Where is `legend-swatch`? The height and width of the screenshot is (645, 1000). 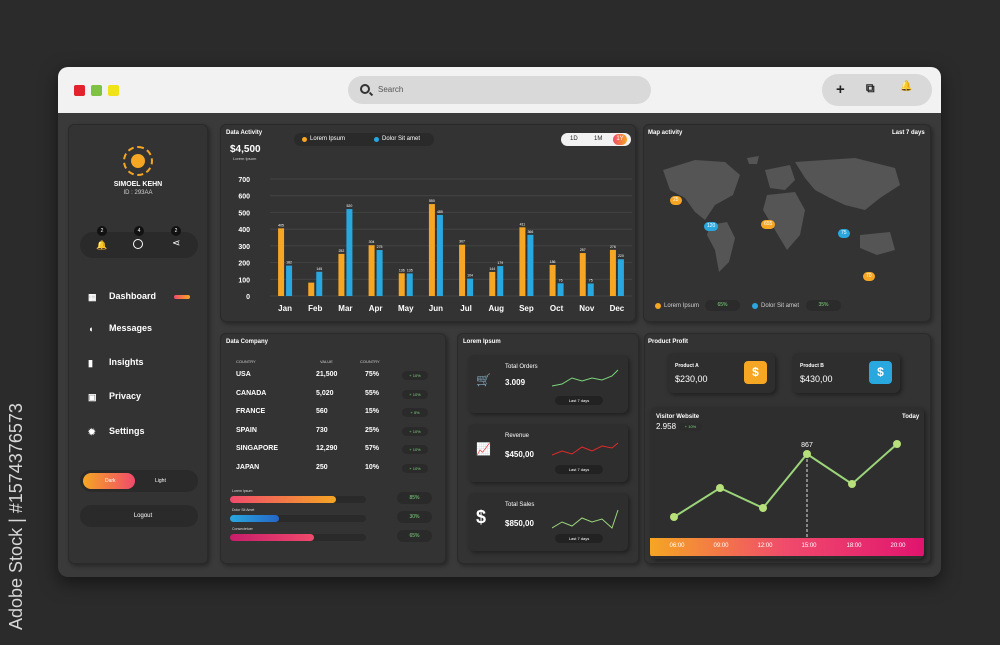 legend-swatch is located at coordinates (304, 139).